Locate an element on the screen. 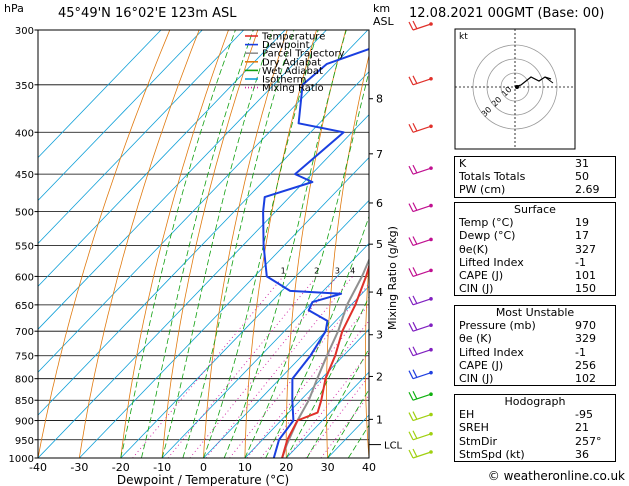 The width and height of the screenshot is (629, 486). pressure-tick-label: 500 is located at coordinates (24, 213).